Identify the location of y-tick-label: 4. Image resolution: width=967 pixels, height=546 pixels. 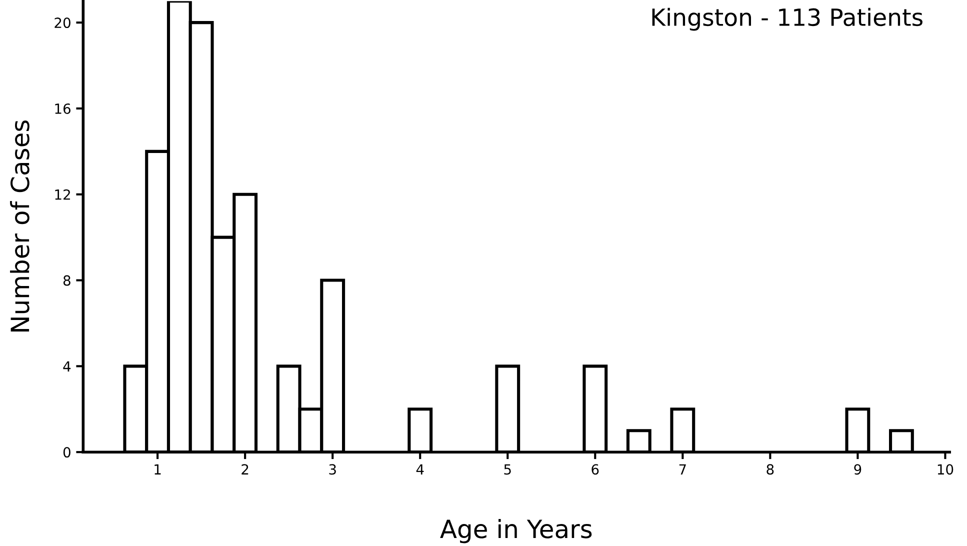
(67, 366).